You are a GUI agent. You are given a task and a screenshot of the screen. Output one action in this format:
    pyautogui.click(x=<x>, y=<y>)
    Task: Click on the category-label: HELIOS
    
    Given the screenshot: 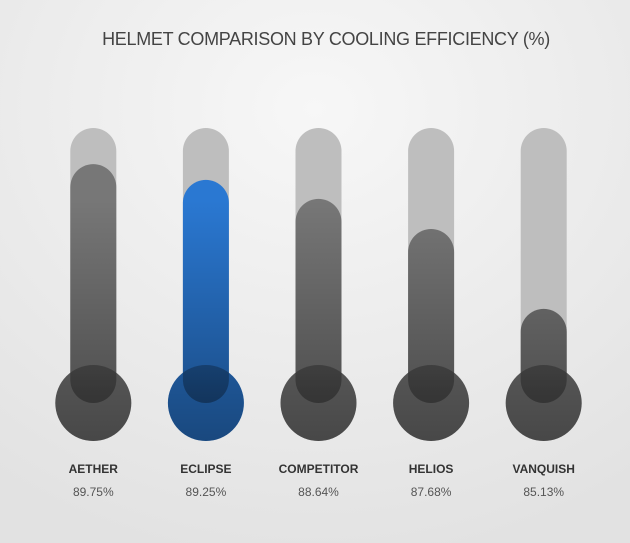 What is the action you would take?
    pyautogui.click(x=431, y=469)
    